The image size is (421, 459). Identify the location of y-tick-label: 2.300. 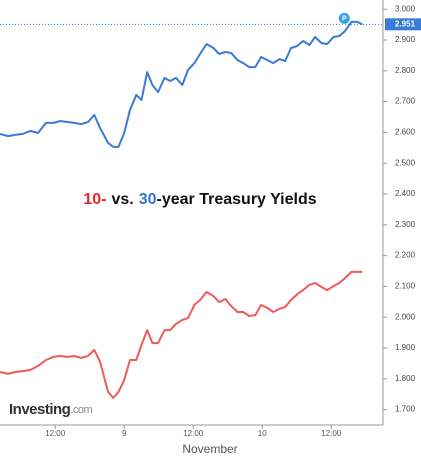
(405, 224).